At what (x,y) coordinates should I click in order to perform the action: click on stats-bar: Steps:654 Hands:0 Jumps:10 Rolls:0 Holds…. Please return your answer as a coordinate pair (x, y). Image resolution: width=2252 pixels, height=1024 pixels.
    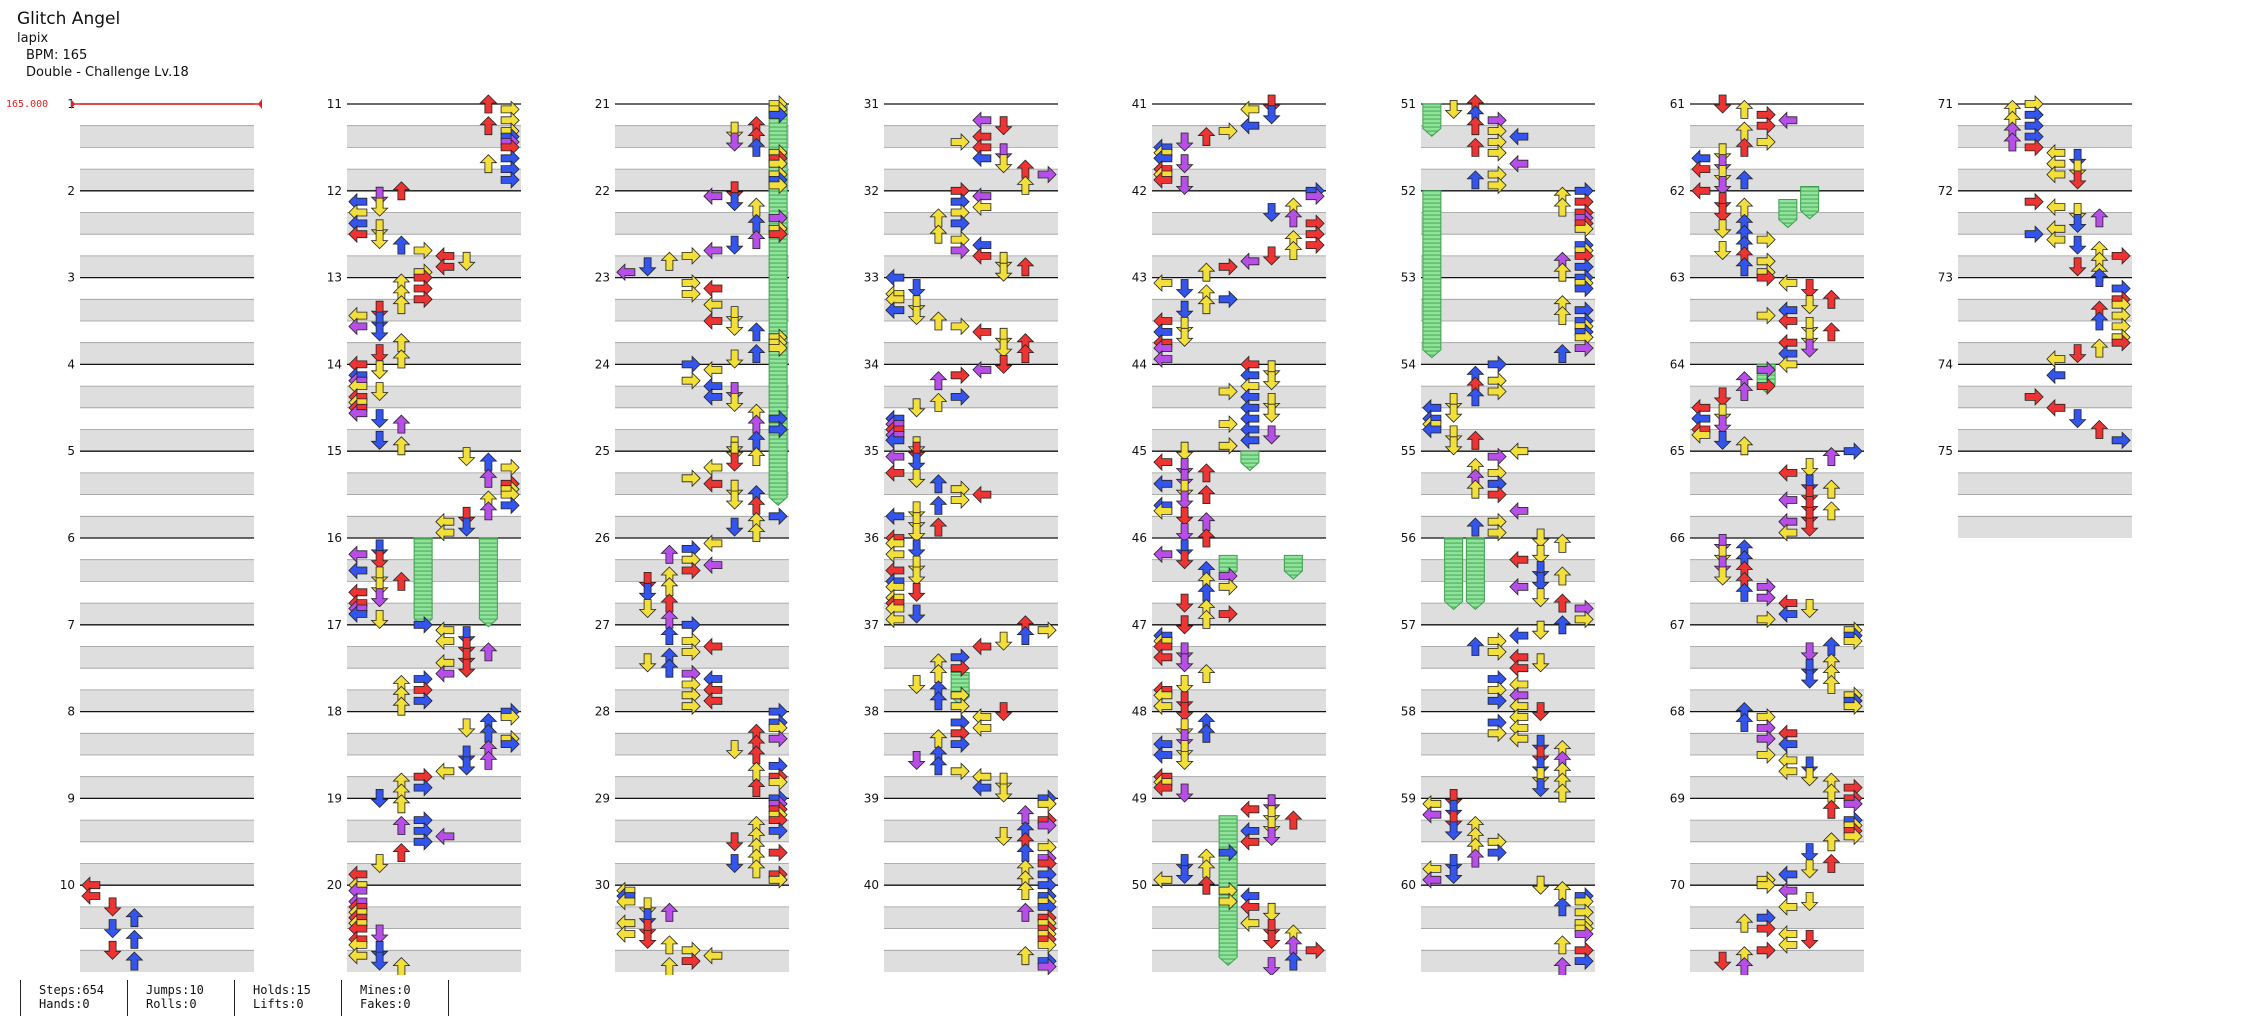
    Looking at the image, I should click on (234, 998).